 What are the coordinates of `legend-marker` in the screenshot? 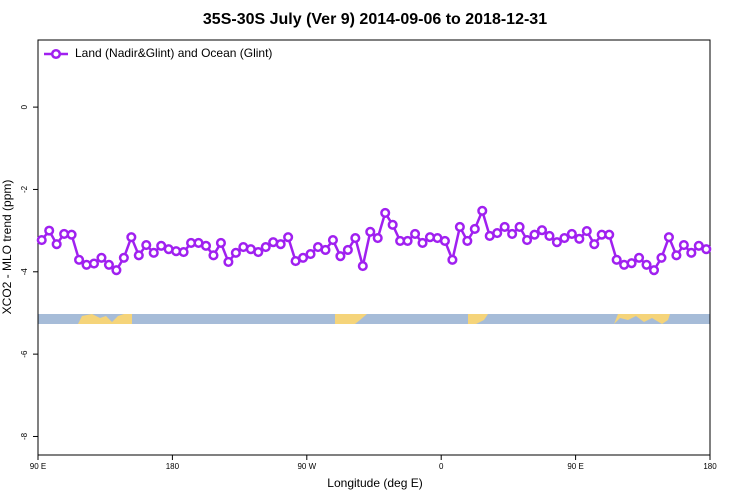 It's located at (56, 54).